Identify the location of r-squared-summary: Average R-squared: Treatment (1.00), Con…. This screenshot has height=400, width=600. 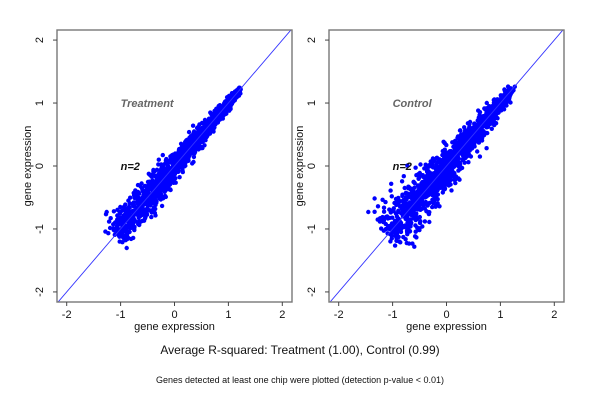
(300, 350).